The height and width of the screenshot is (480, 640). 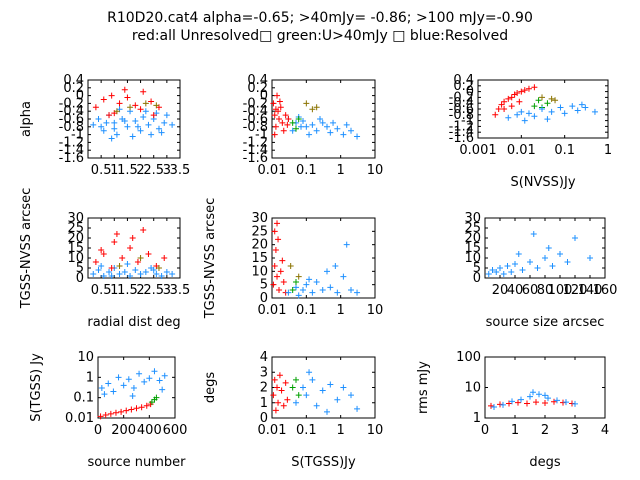 What do you see at coordinates (71, 103) in the screenshot?
I see `p1-ytick-label: -0.2` at bounding box center [71, 103].